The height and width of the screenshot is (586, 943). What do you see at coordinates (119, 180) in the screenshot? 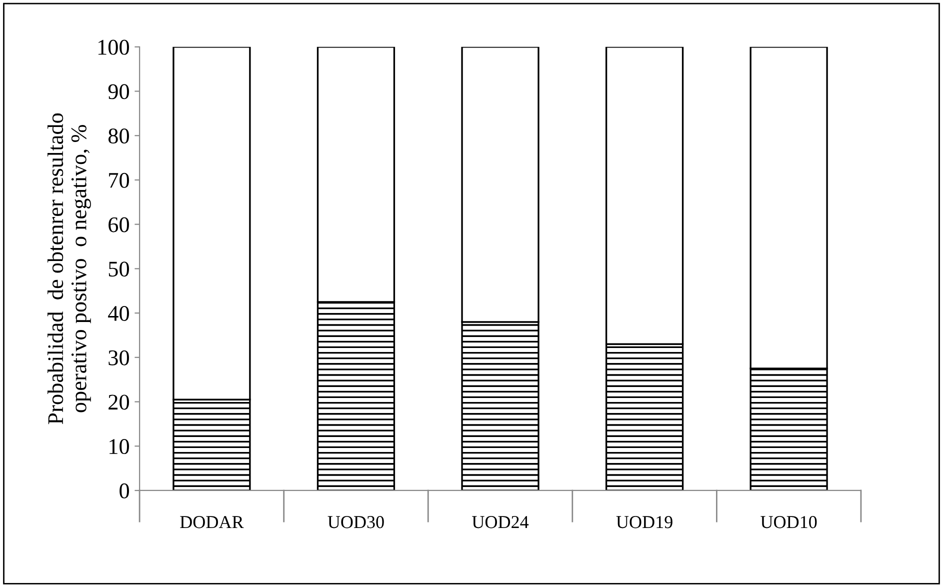
I see `y-tick-label: 70` at bounding box center [119, 180].